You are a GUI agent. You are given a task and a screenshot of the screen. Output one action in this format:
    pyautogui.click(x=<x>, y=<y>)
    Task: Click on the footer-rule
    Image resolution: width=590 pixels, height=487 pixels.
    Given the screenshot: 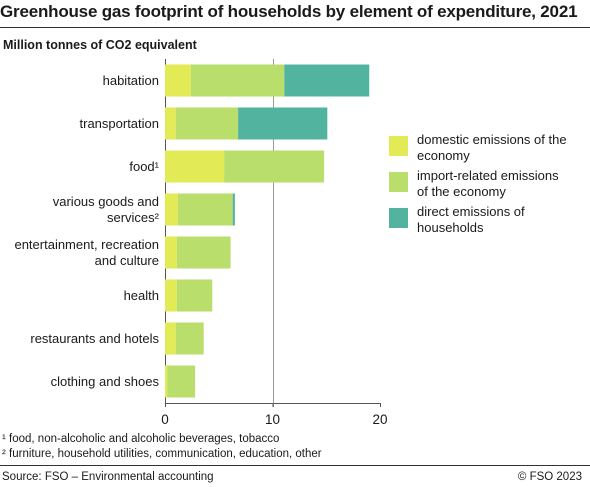 What is the action you would take?
    pyautogui.click(x=295, y=465)
    